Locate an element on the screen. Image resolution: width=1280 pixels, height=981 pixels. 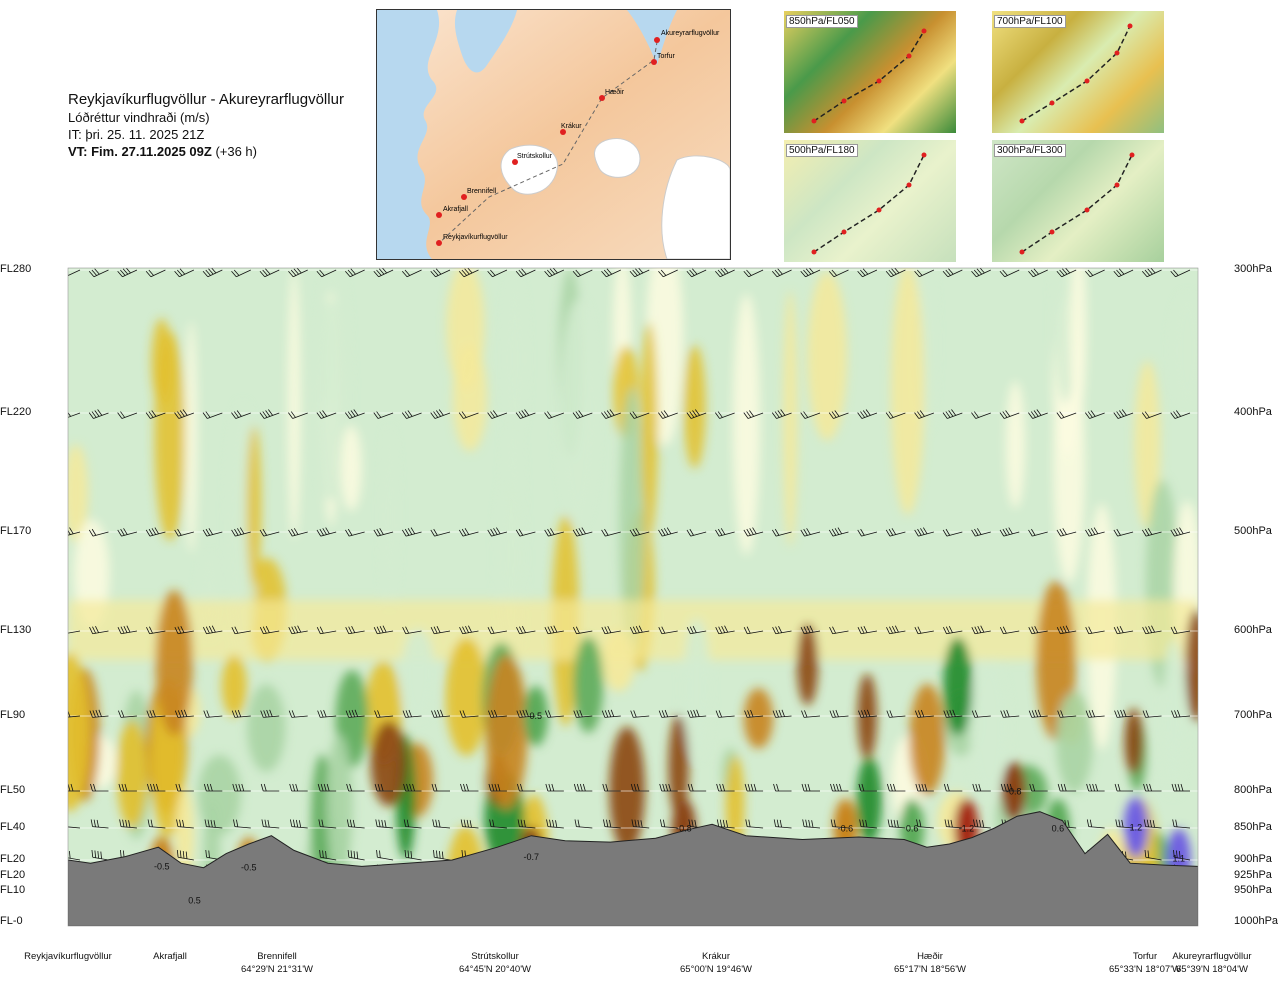
thumb-850: 850hPa/FL050 is located at coordinates (870, 72).